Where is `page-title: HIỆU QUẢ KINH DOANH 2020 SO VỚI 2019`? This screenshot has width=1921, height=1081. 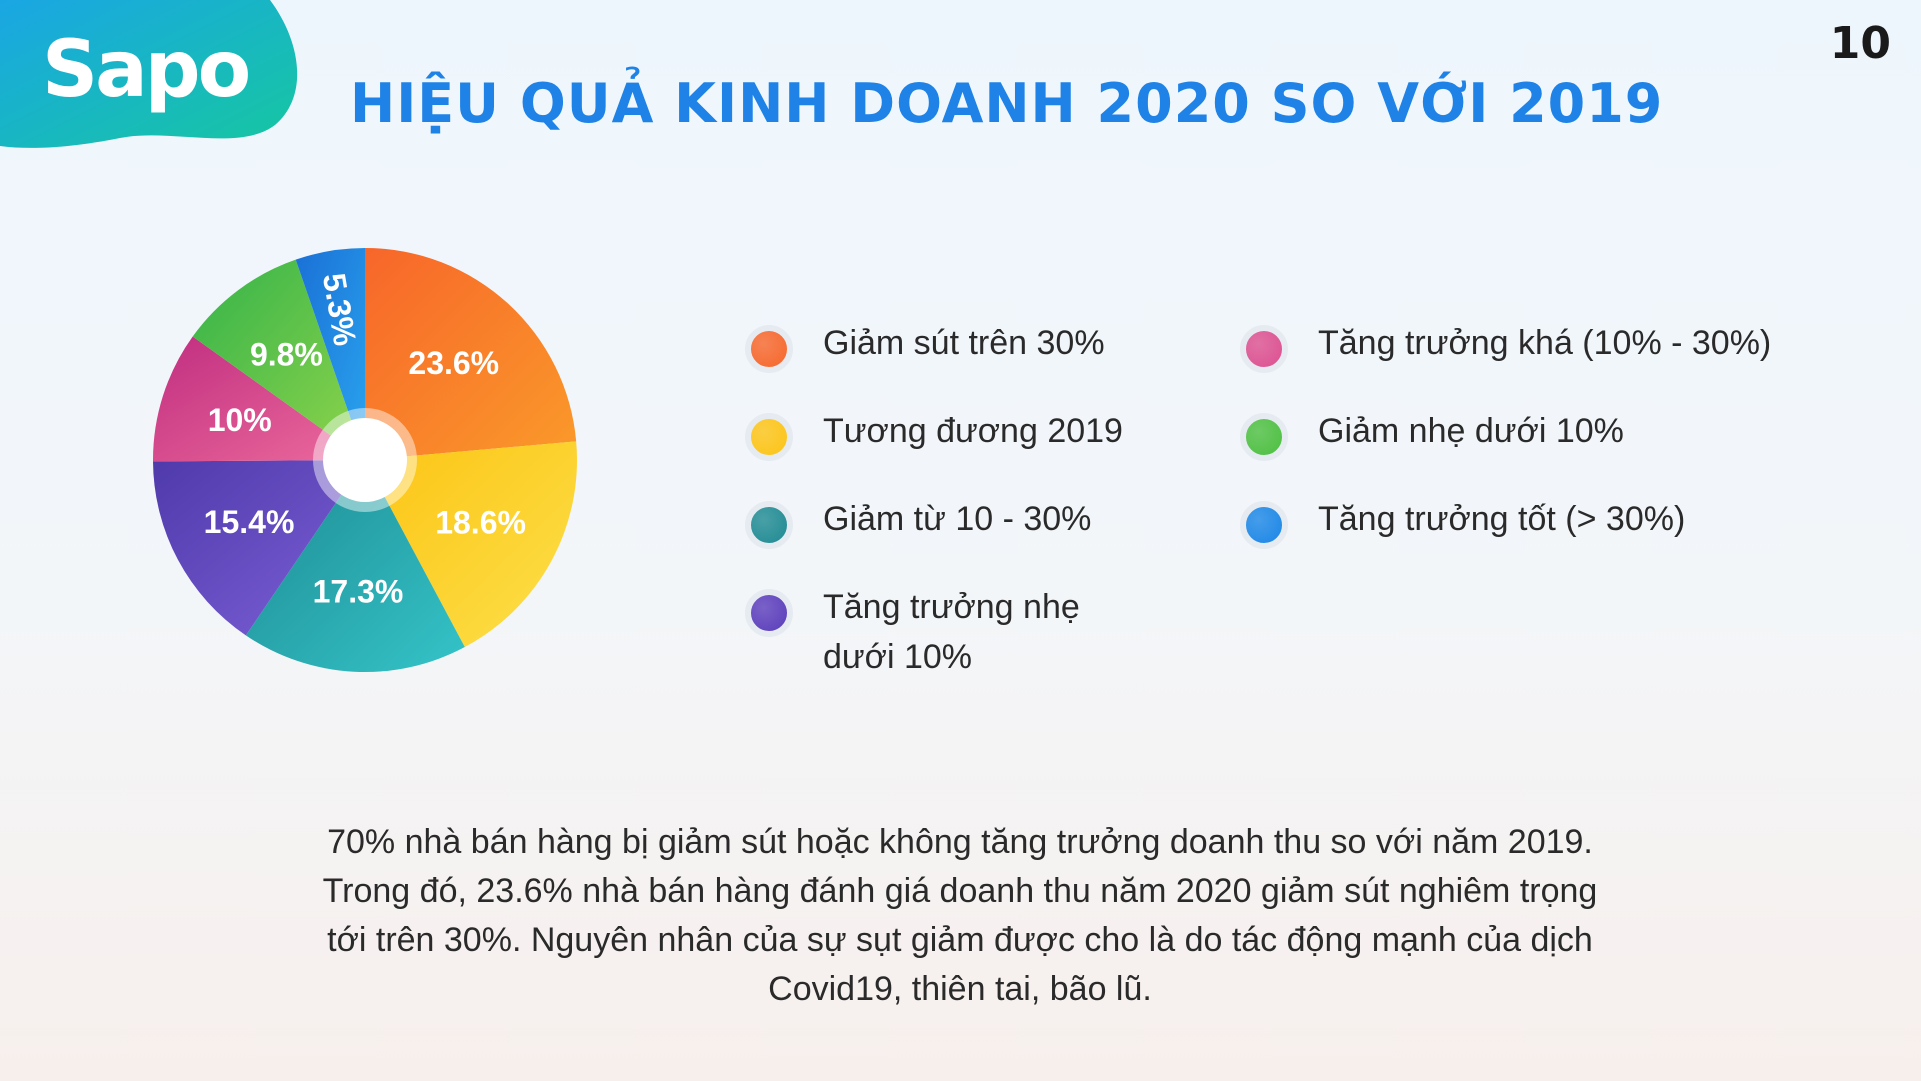 page-title: HIỆU QUẢ KINH DOANH 2020 SO VỚI 2019 is located at coordinates (1007, 103).